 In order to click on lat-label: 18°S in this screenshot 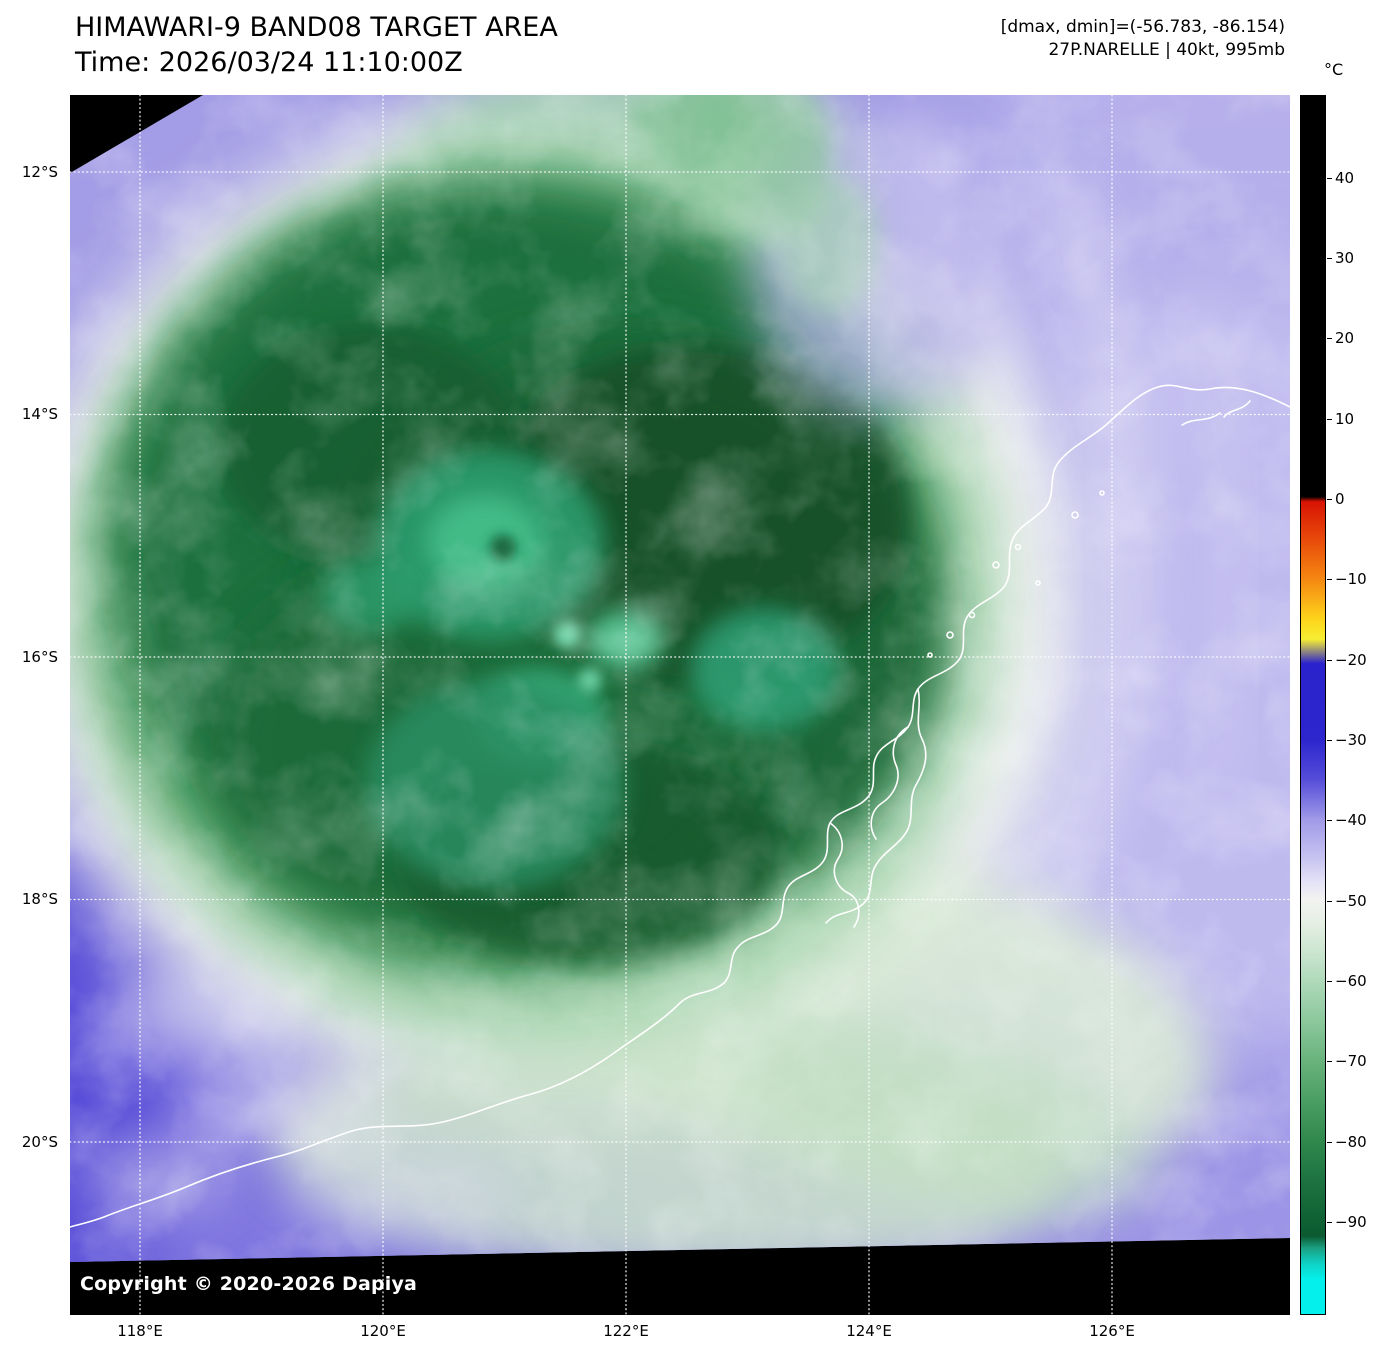, I will do `click(39, 899)`.